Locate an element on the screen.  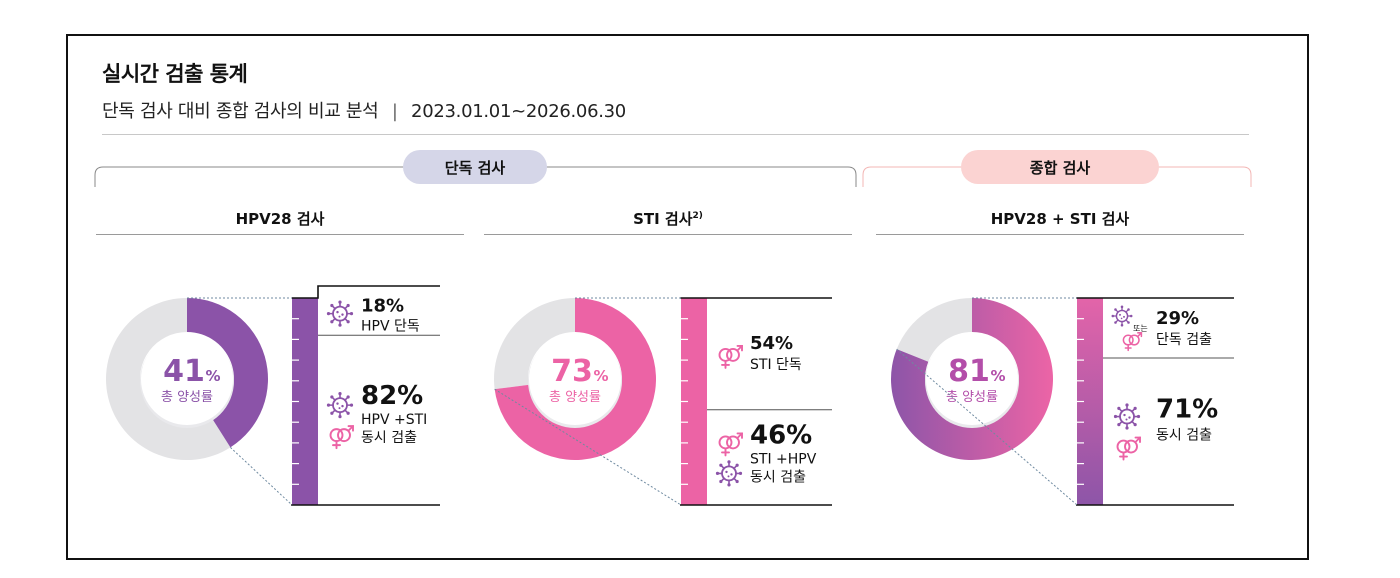
section-title-sti: STI 검사2) is located at coordinates (668, 218).